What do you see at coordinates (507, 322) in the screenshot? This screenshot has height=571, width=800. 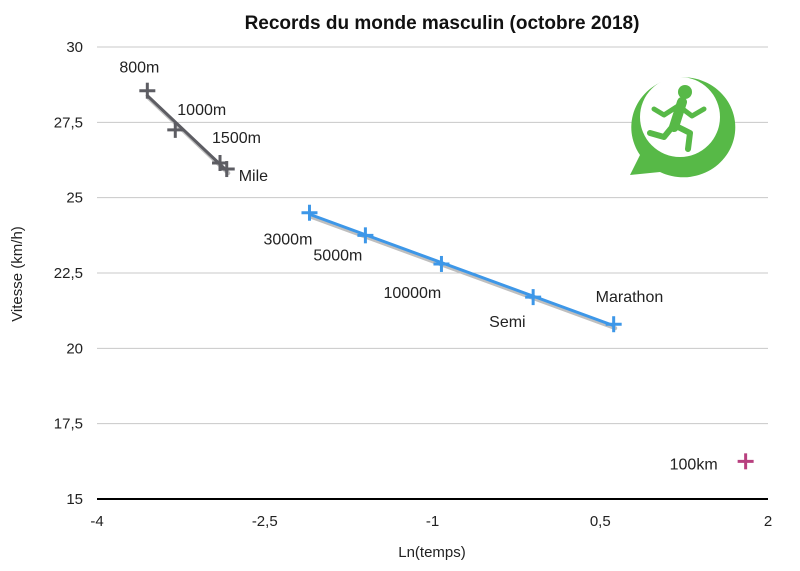 I see `point-label: Semi` at bounding box center [507, 322].